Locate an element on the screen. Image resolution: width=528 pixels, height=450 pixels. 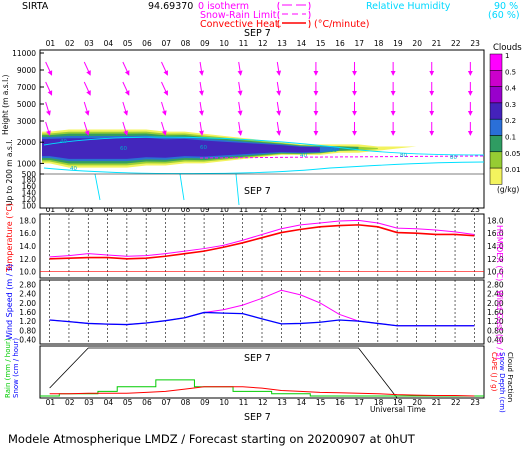
cloud-legend-unit: (g/kg) is located at coordinates (508, 189).